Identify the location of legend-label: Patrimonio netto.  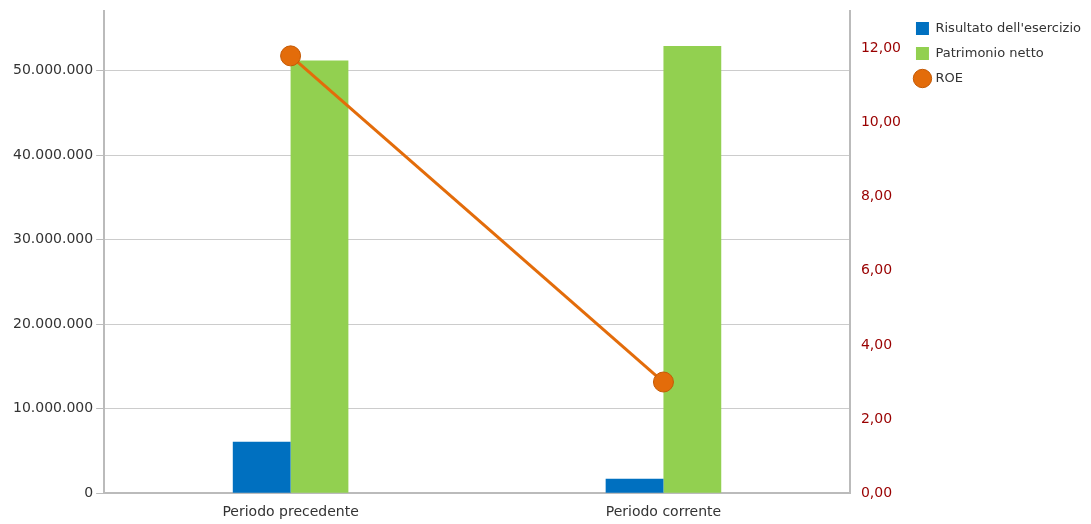
(989, 52).